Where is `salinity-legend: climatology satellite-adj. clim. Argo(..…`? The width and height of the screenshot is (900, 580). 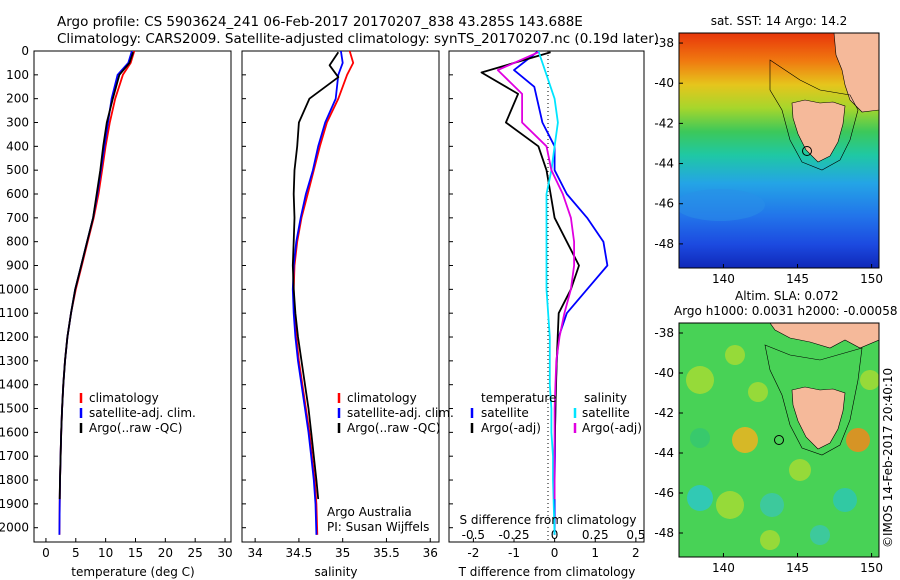
salinity-legend: climatology satellite-adj. clim. Argo(..… is located at coordinates (390, 462).